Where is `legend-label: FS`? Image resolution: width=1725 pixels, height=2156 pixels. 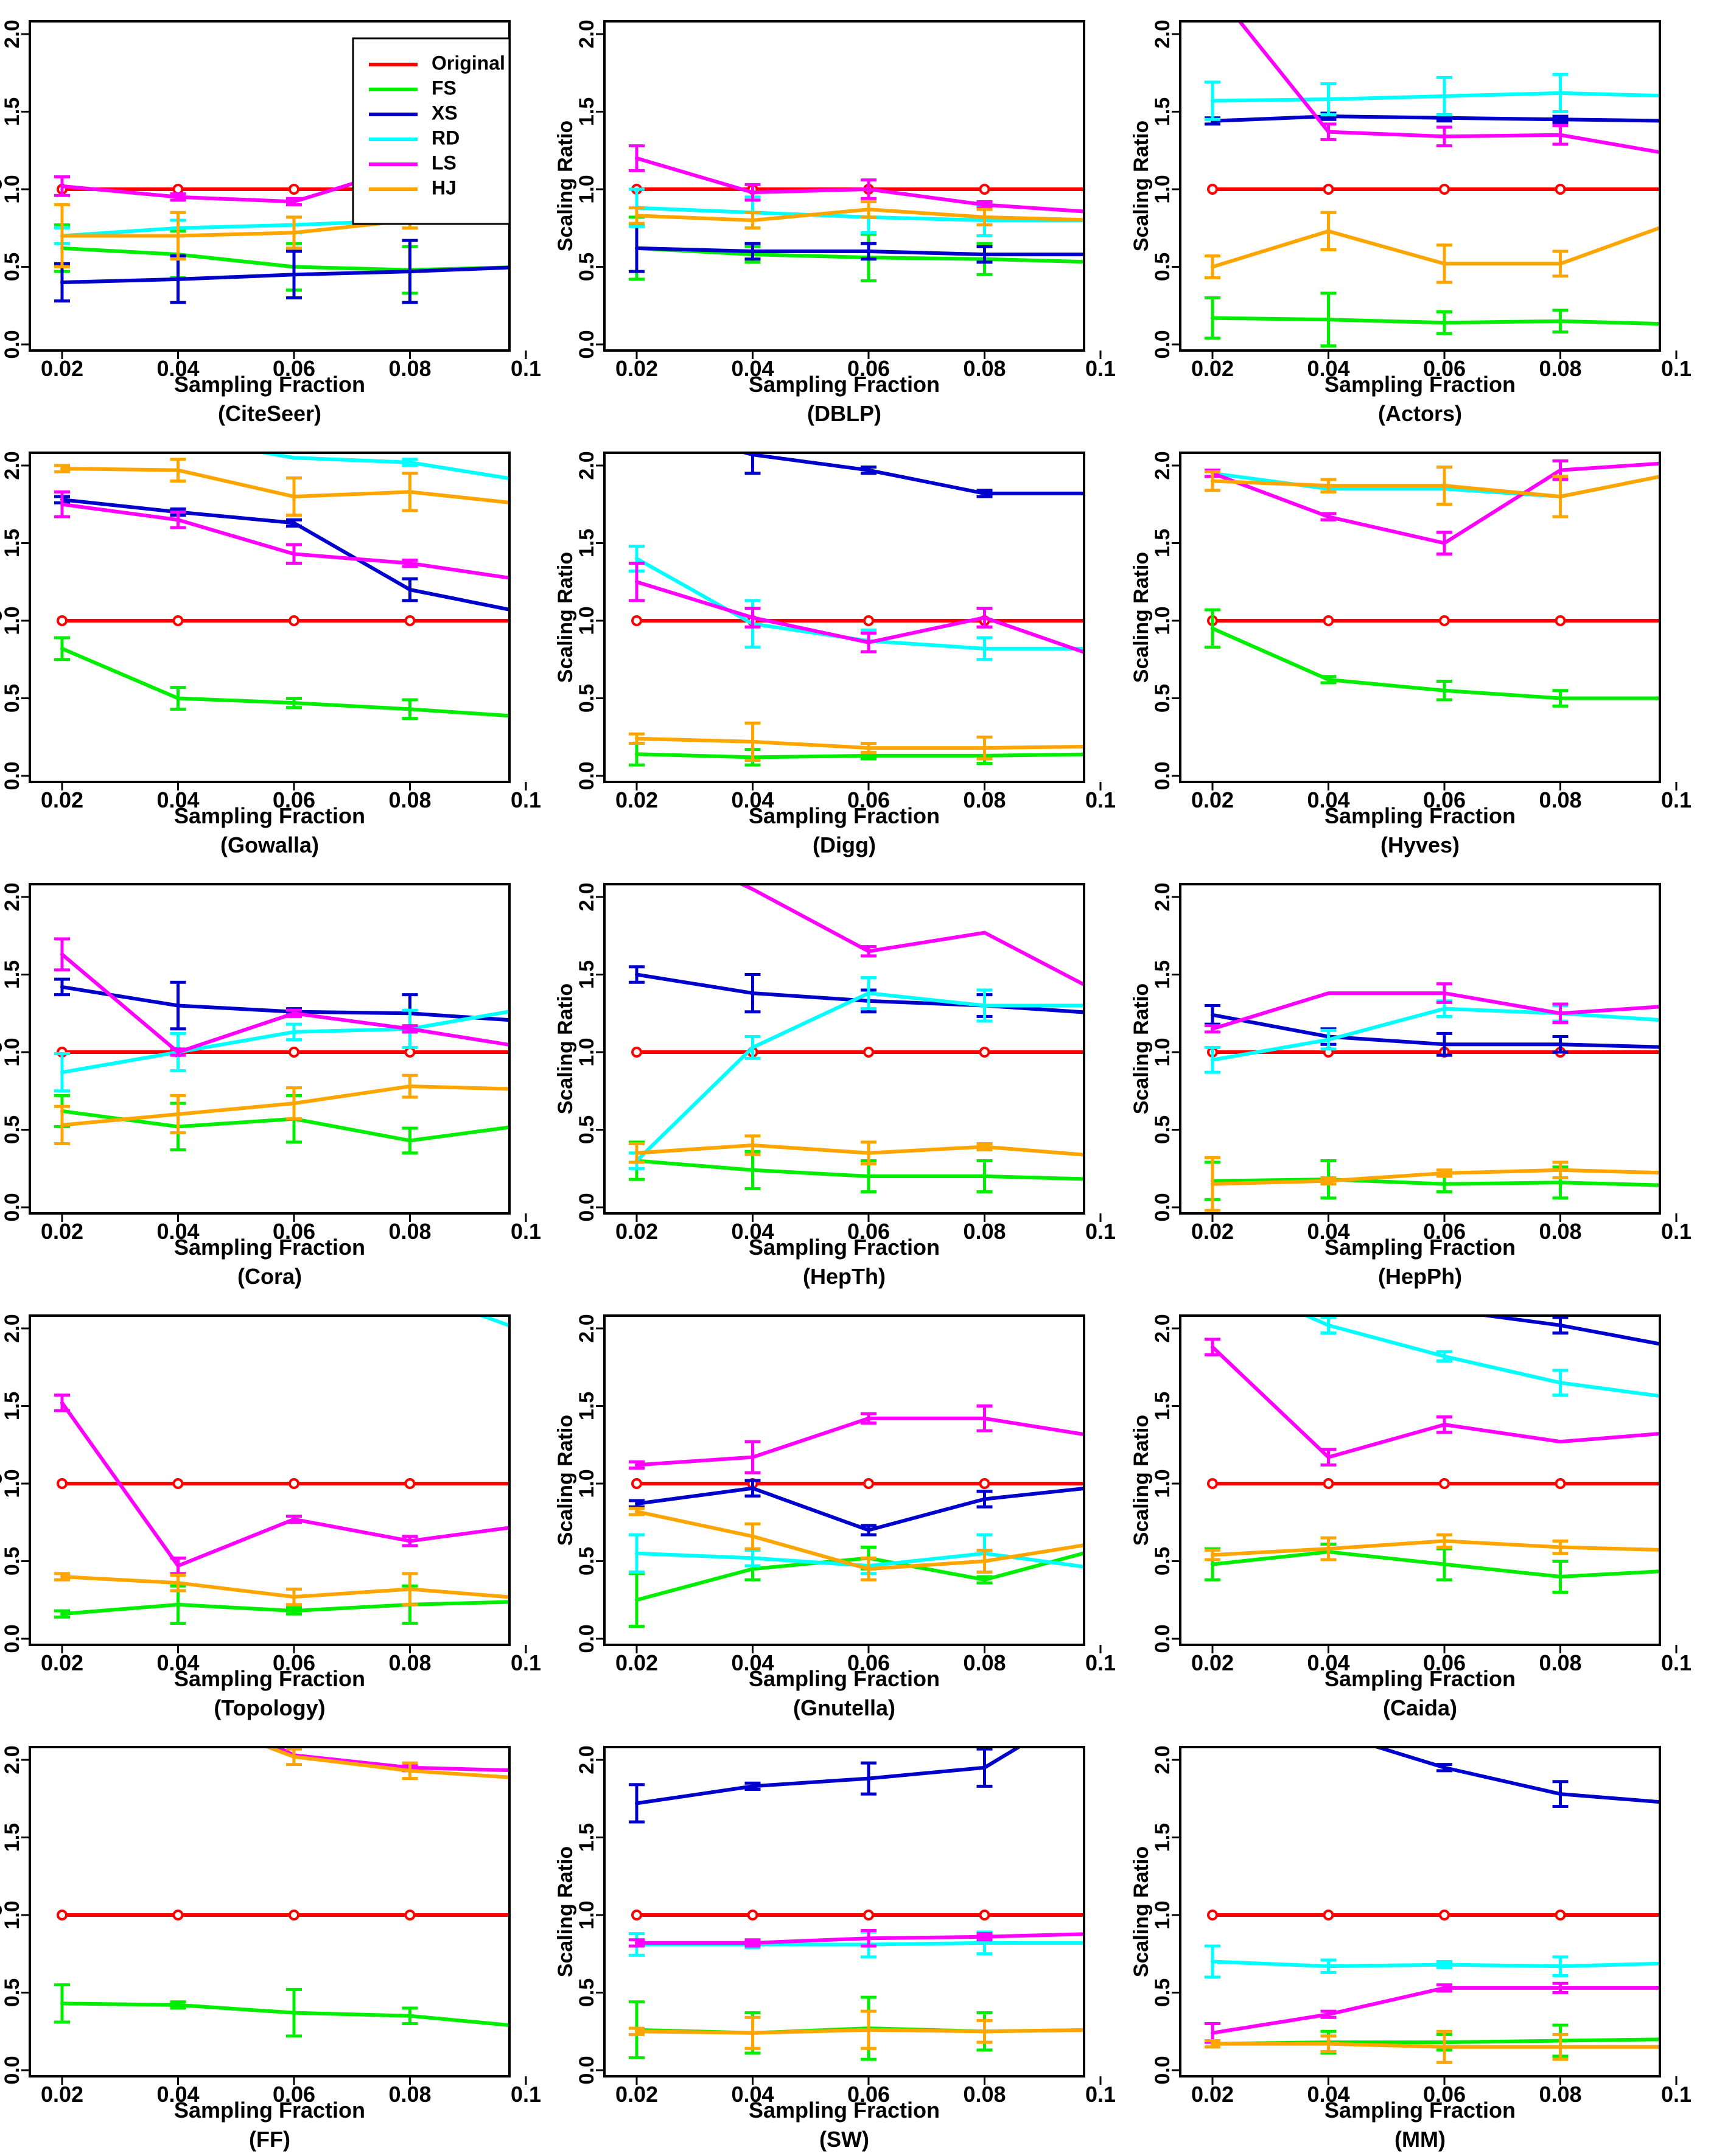
legend-label: FS is located at coordinates (444, 88).